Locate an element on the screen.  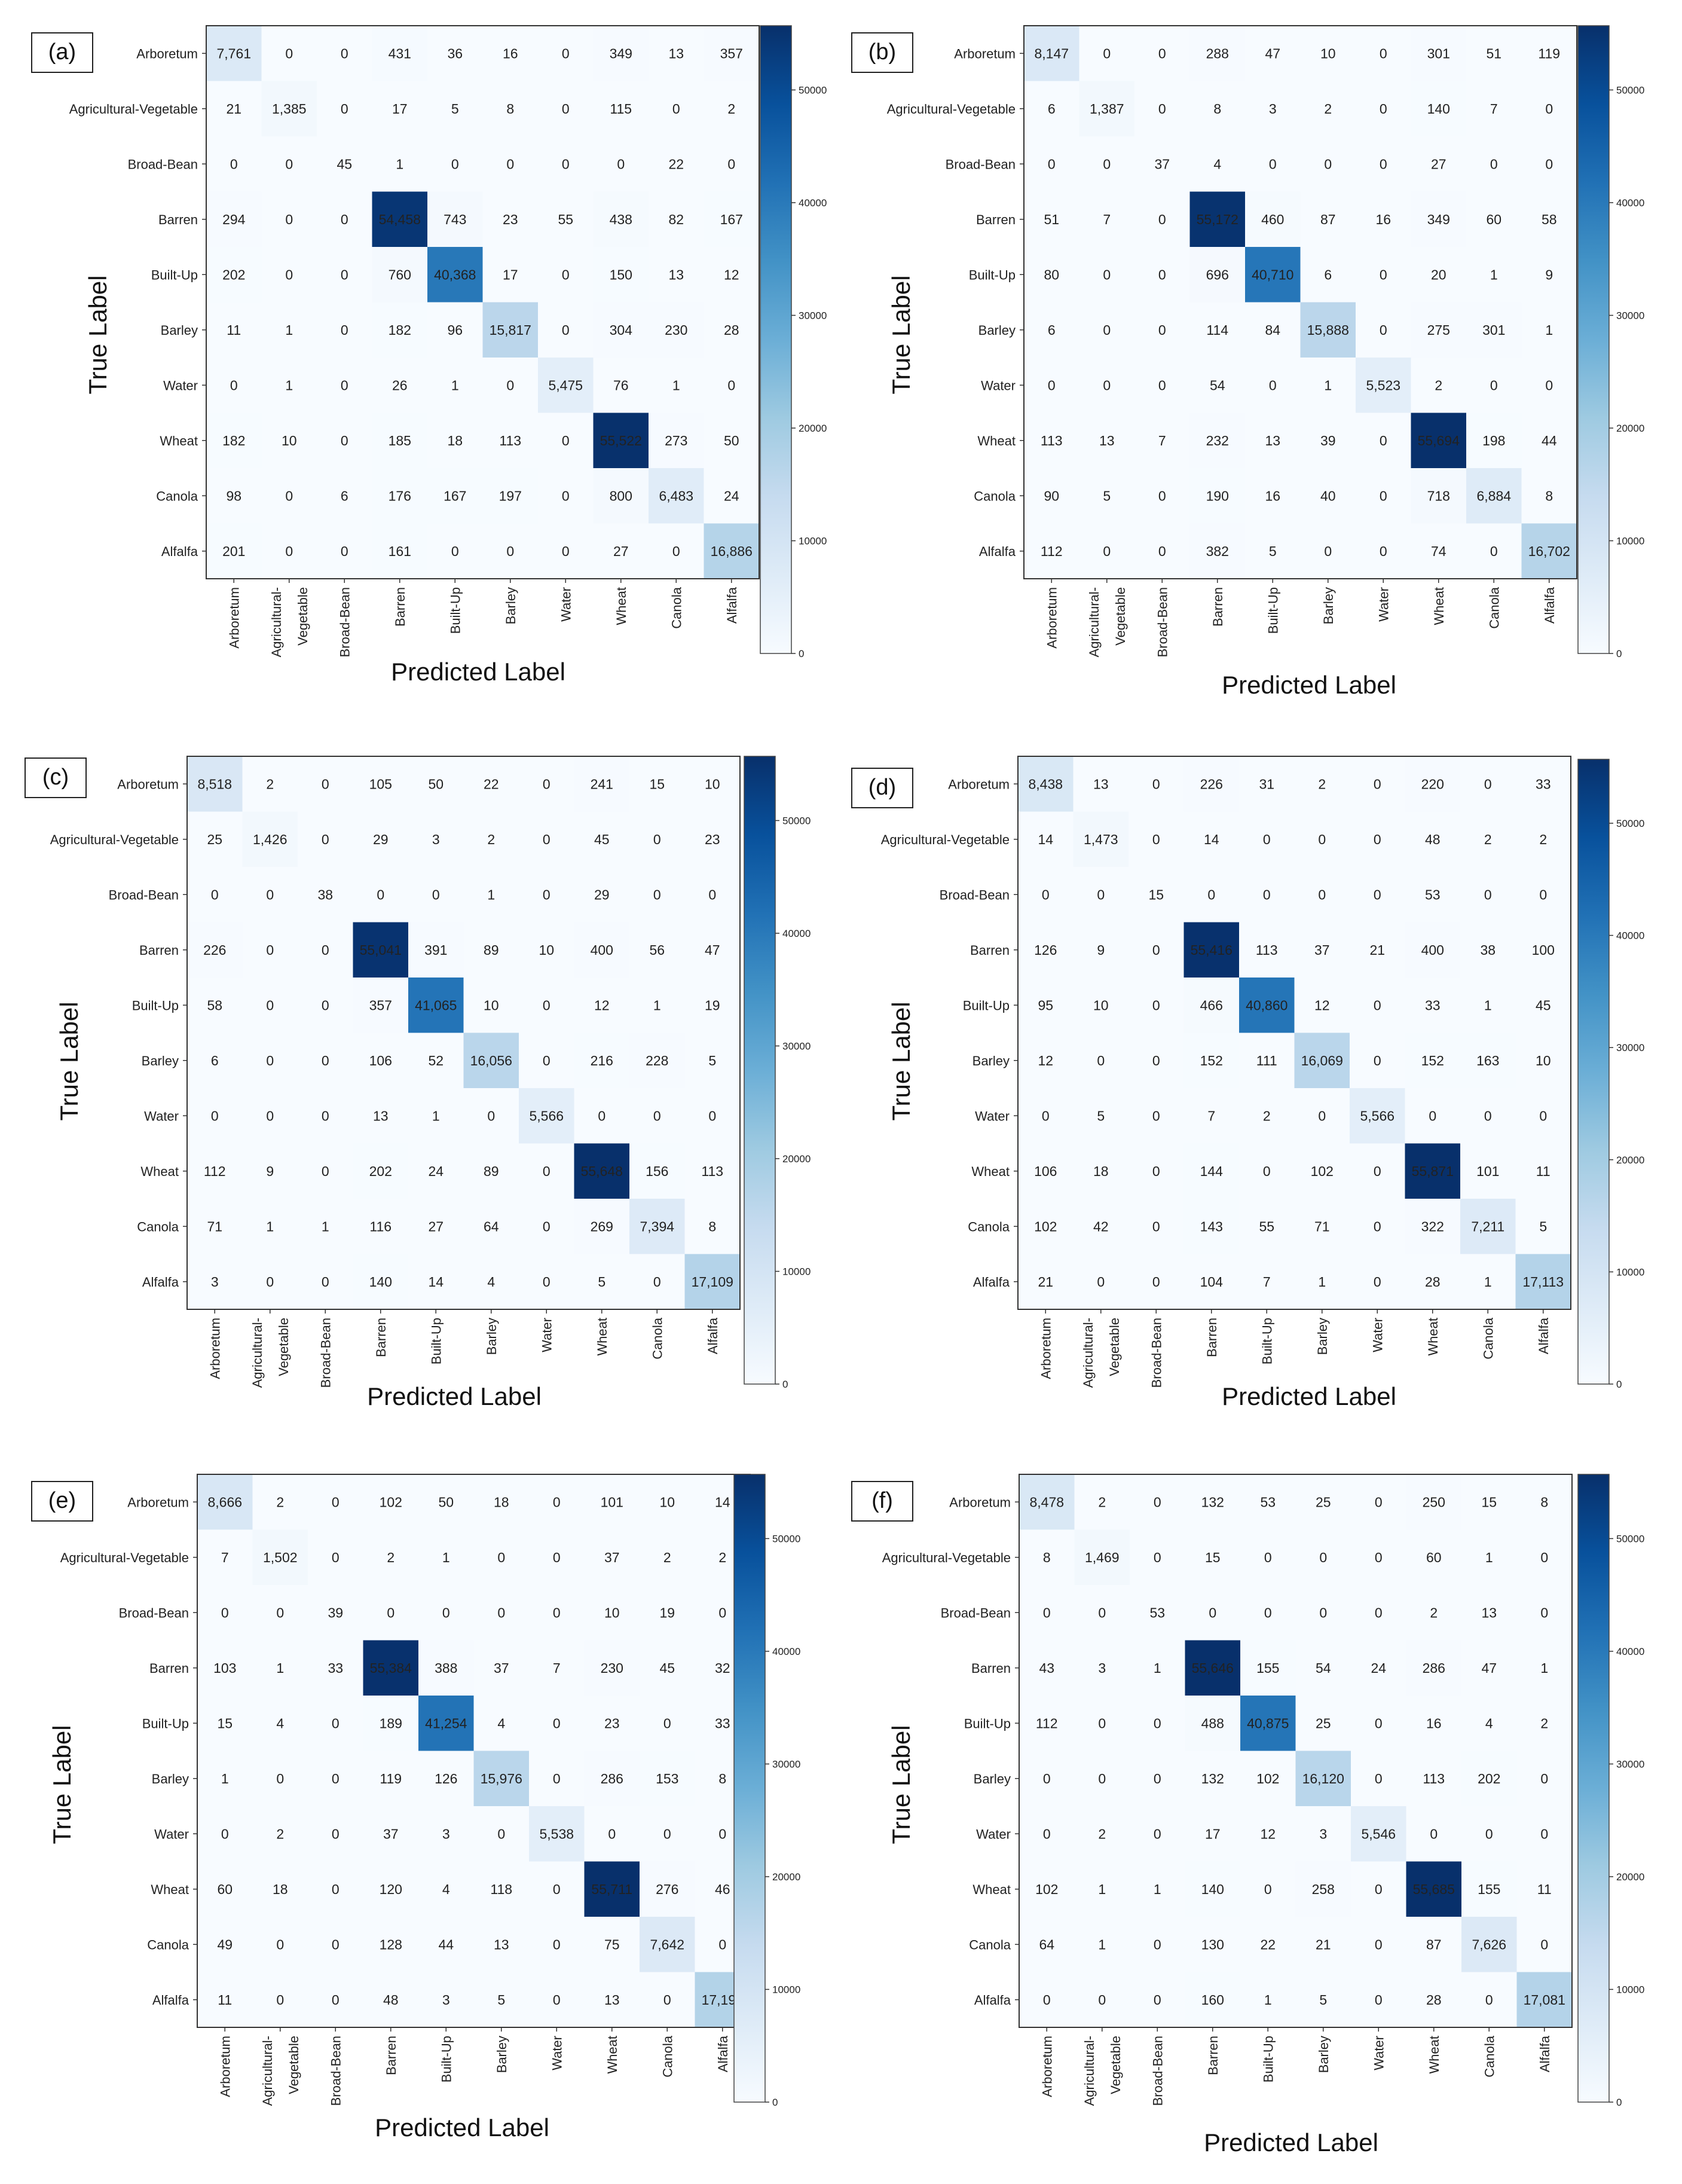
cell-value-label: 10 is located at coordinates (1328, 53).